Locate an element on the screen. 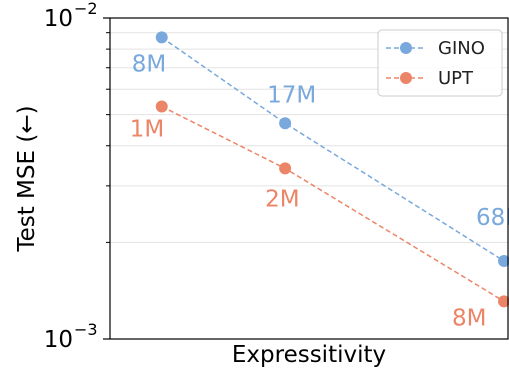 This screenshot has width=509, height=369. data-label: 17M is located at coordinates (291, 95).